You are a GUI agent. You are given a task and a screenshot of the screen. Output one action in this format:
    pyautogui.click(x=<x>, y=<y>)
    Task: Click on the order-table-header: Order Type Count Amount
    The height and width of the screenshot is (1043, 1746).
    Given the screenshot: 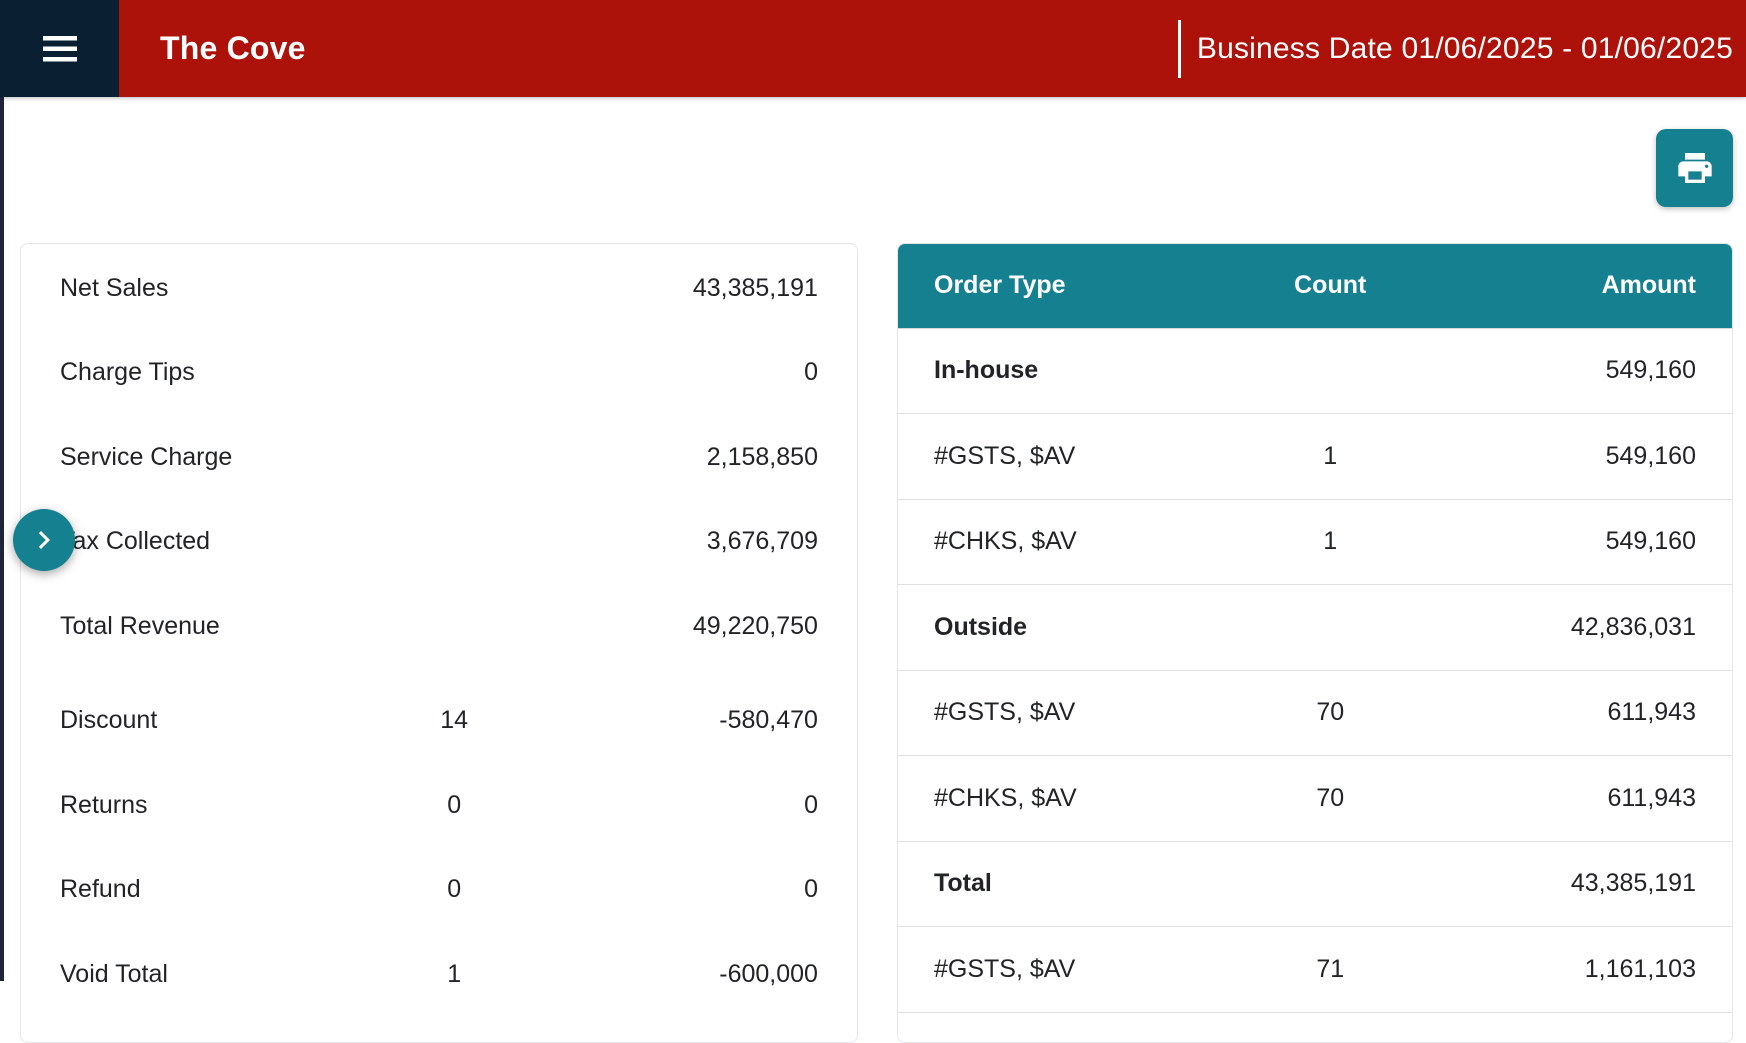 What is the action you would take?
    pyautogui.click(x=1315, y=286)
    